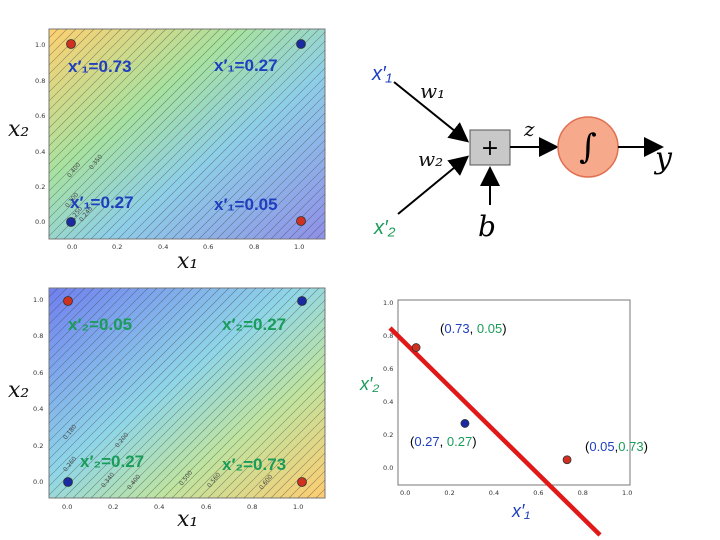 The image size is (720, 540). I want to click on top-label-bottomright: x′₁=0.05, so click(246, 204).